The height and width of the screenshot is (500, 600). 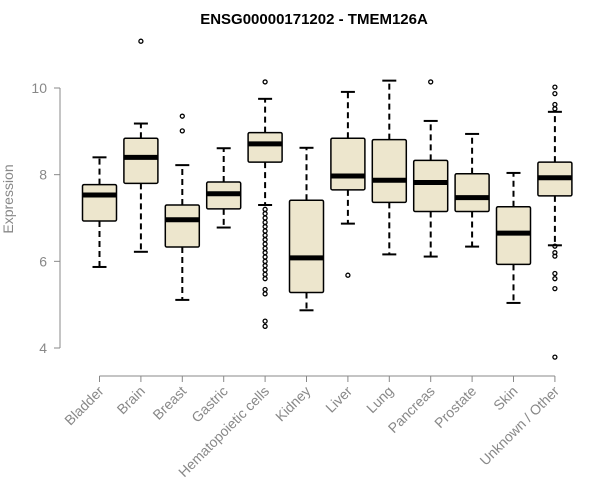 I want to click on box-brain, so click(x=141, y=145).